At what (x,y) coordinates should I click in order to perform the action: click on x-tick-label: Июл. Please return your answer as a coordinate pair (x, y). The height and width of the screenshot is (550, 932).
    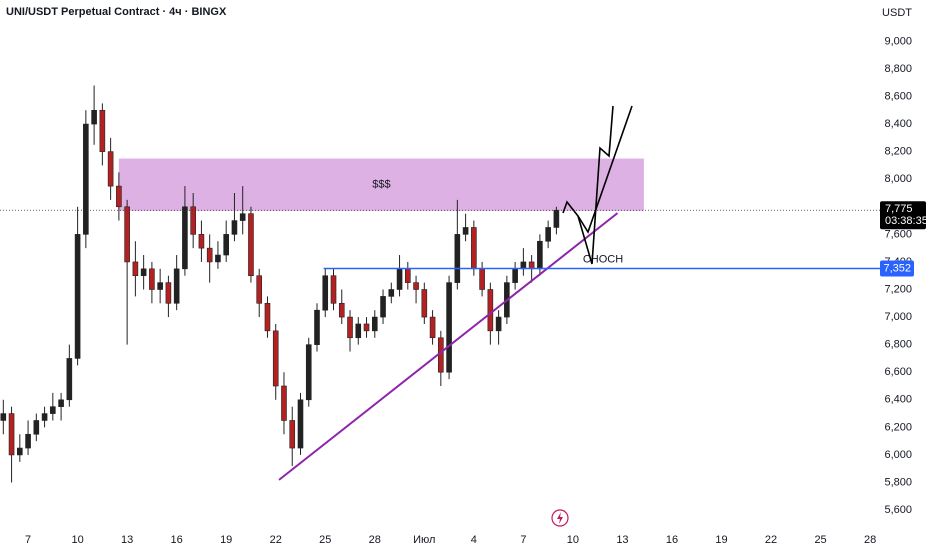
    Looking at the image, I should click on (424, 540).